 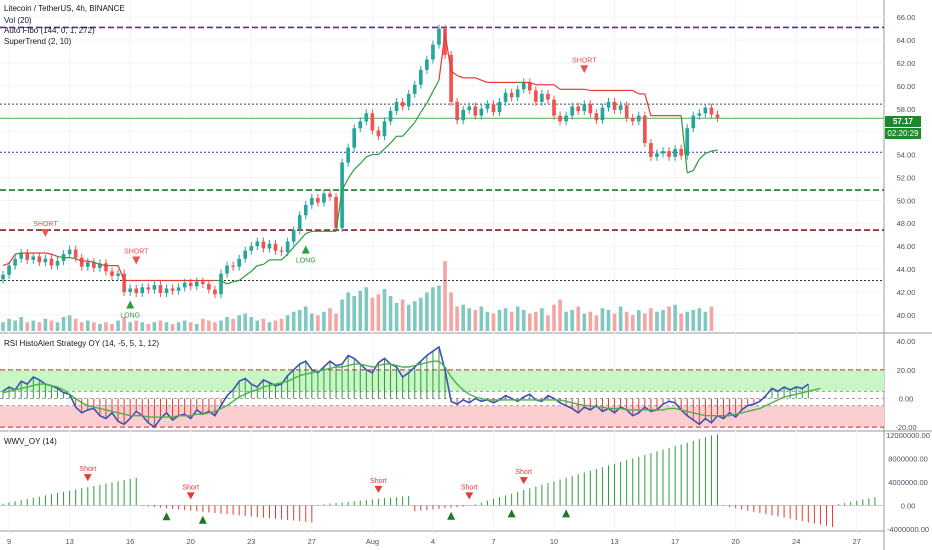 I want to click on legend-supertrend: SuperTrend (2, 10), so click(x=38, y=41).